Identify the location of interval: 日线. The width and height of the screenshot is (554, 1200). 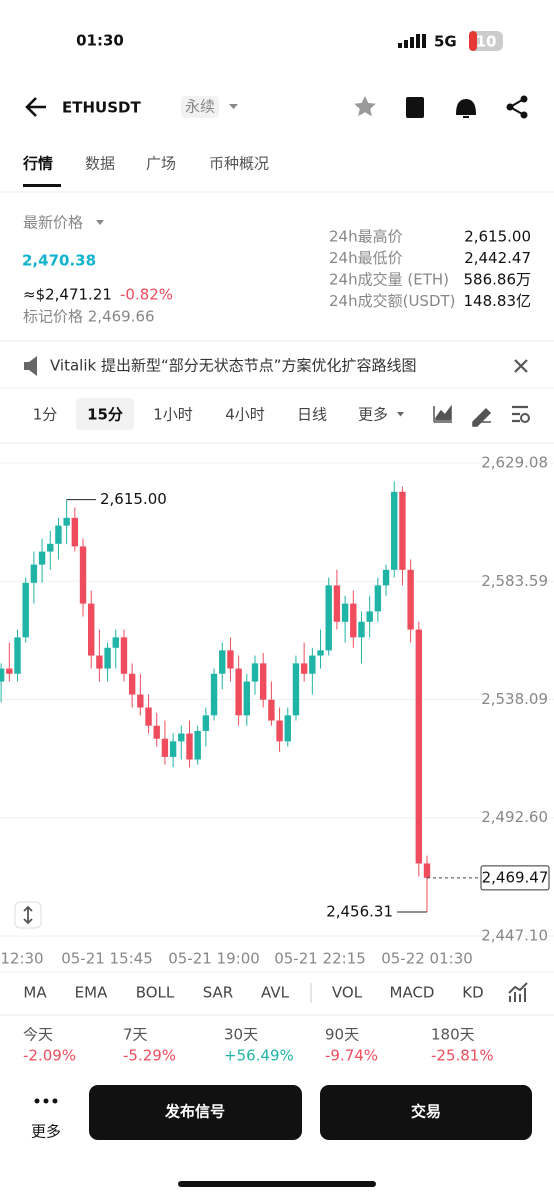
(312, 415).